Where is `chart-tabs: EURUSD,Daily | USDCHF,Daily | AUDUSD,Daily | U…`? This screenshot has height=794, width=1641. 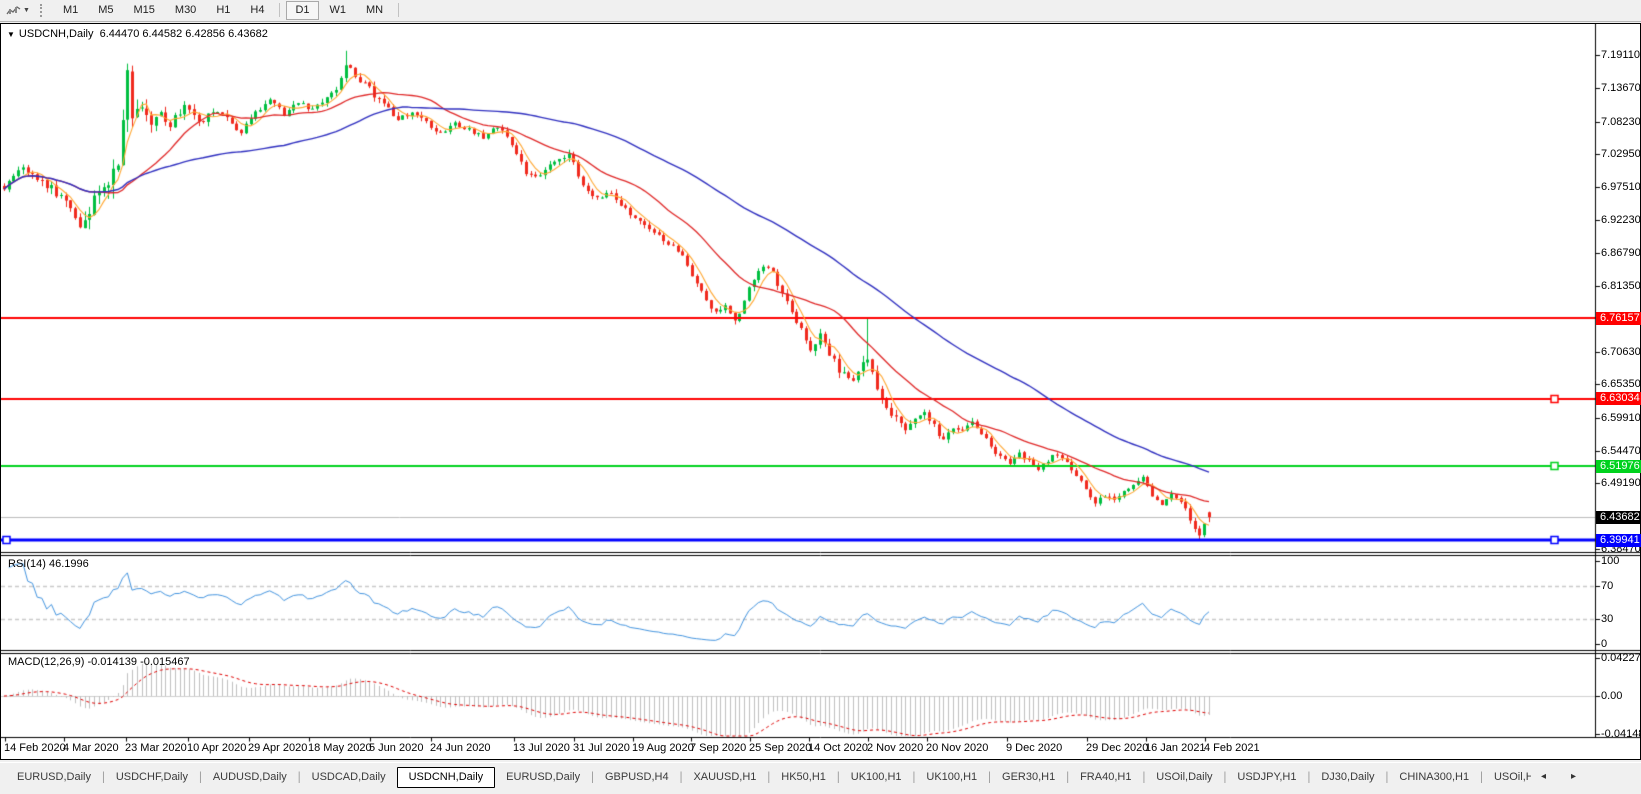 chart-tabs: EURUSD,Daily | USDCHF,Daily | AUDUSD,Daily | U… is located at coordinates (768, 778).